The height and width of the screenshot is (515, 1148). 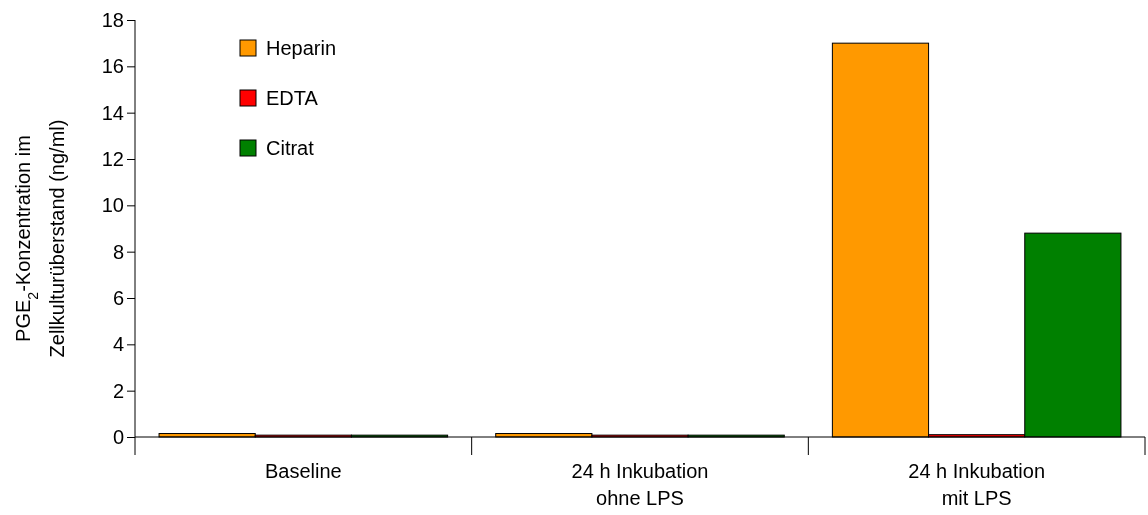 I want to click on y-tick-label: 18, so click(x=112, y=19).